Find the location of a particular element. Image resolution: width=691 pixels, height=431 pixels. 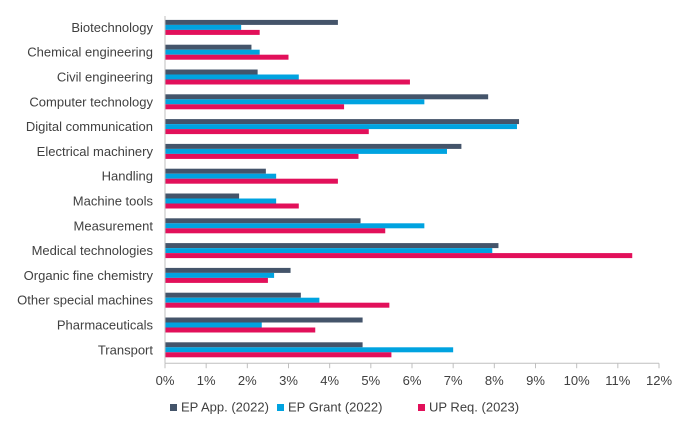

x-tick-label: 4% is located at coordinates (329, 380).